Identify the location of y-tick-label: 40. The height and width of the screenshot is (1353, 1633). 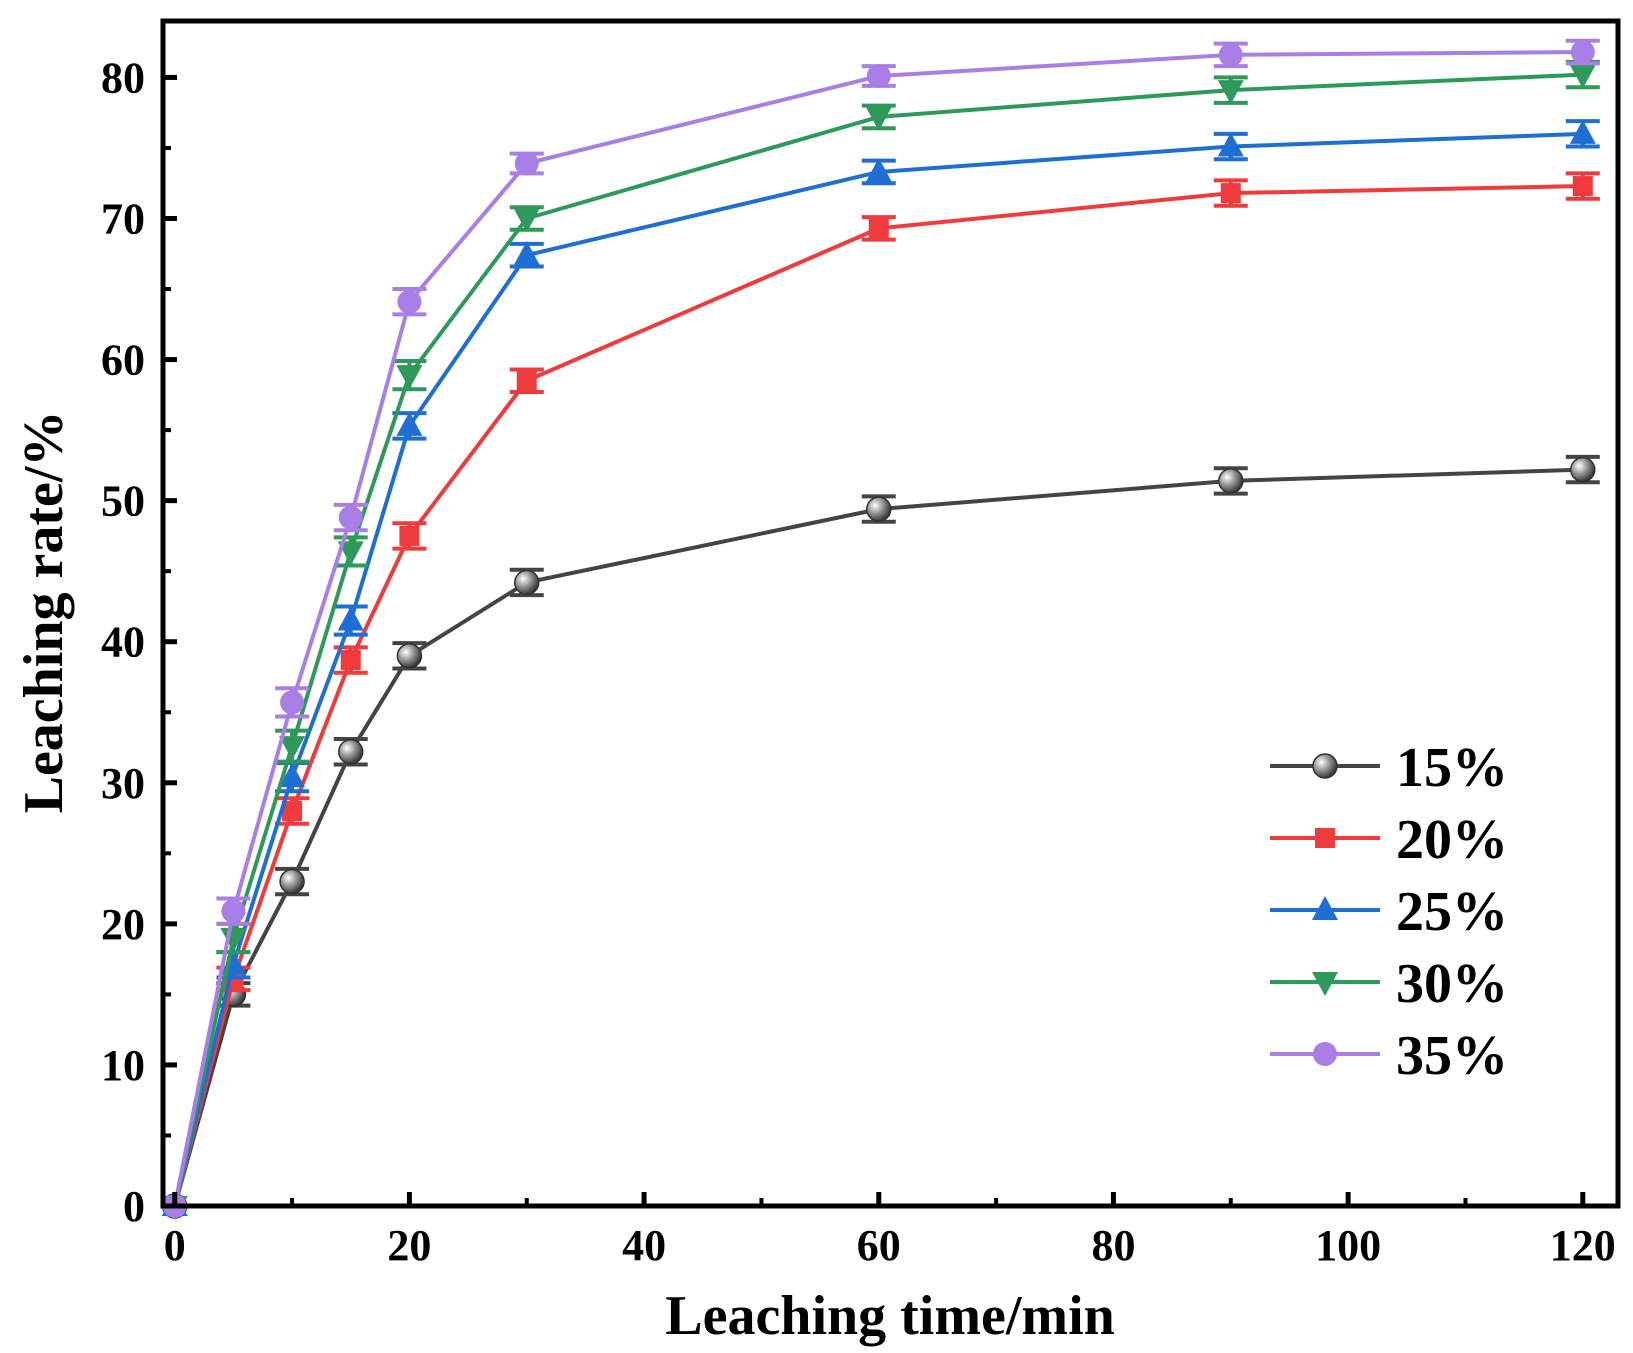
(123, 642).